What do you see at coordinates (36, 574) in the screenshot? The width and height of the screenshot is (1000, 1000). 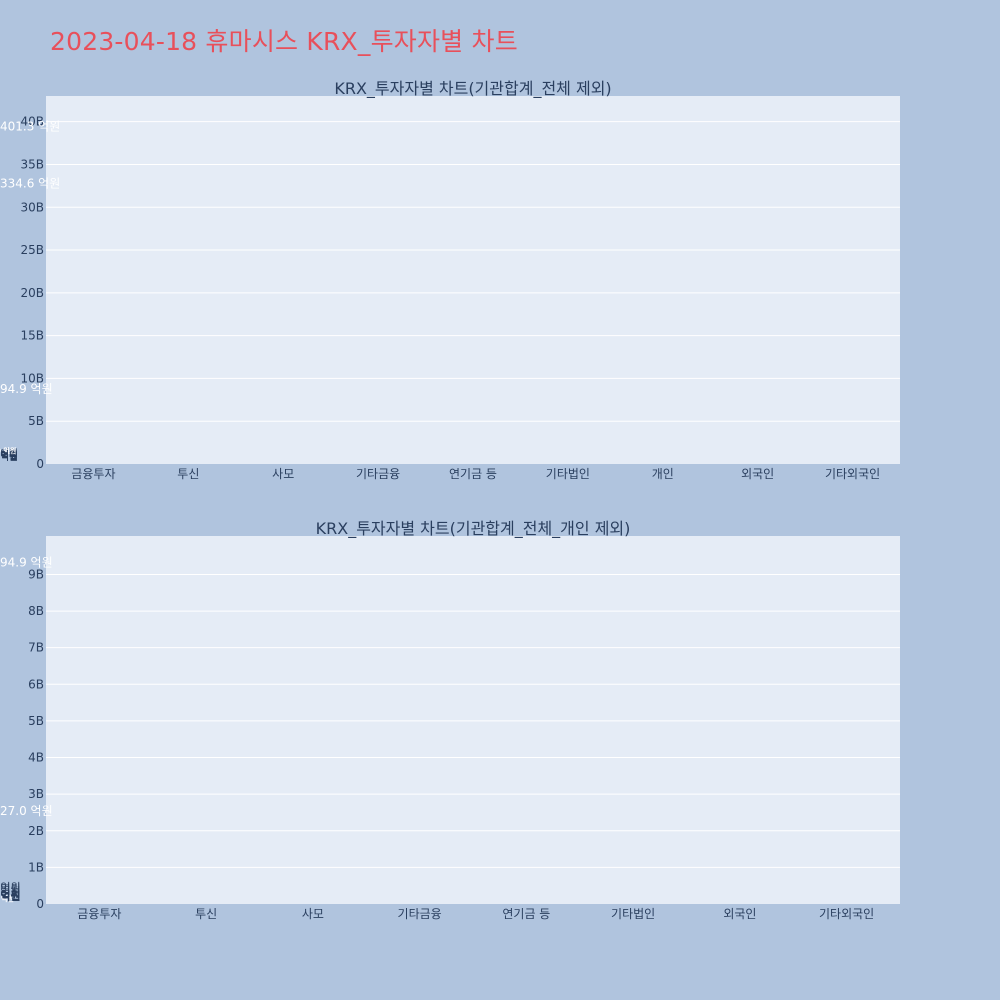 I see `y-tick-label: 9B` at bounding box center [36, 574].